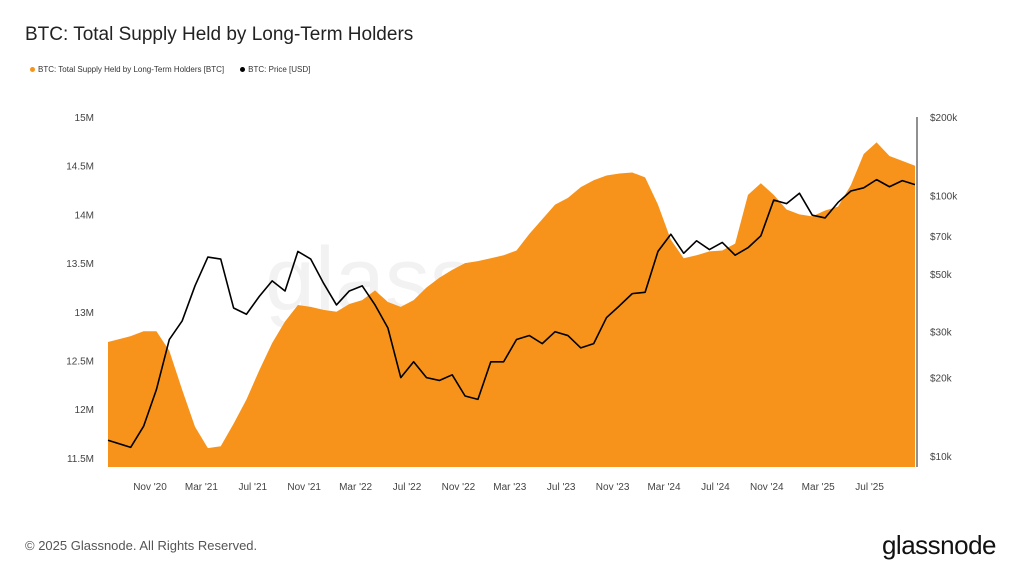 This screenshot has width=1024, height=576. I want to click on x-tick: Jul '21, so click(253, 487).